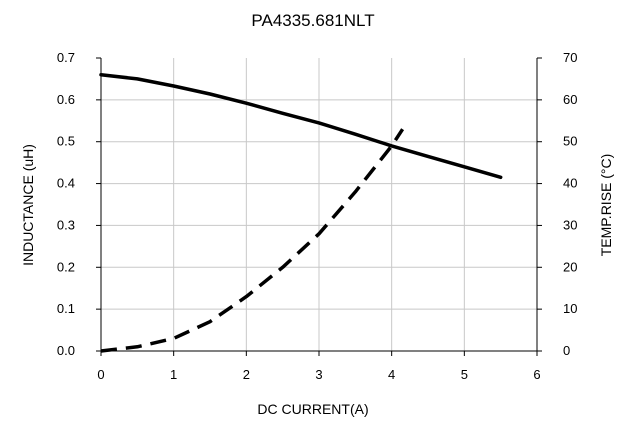 This screenshot has width=628, height=428. I want to click on y2-tick-label: 70, so click(570, 57).